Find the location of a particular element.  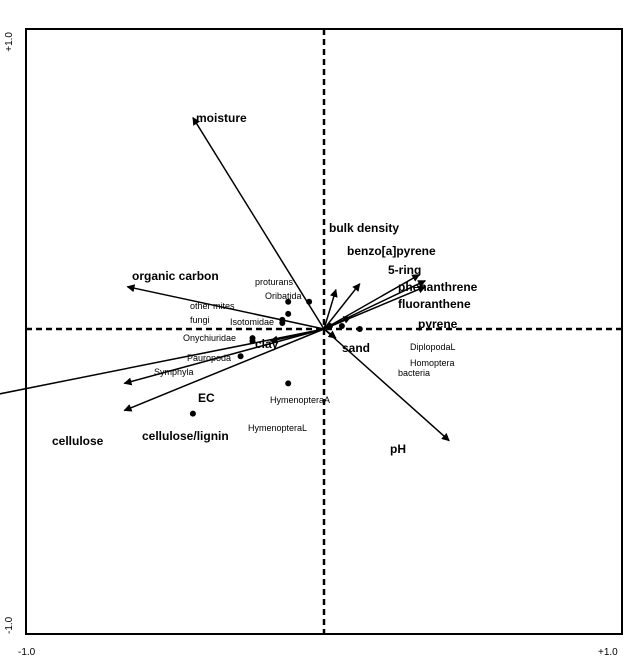

ph-vector-label: pH is located at coordinates (398, 449).